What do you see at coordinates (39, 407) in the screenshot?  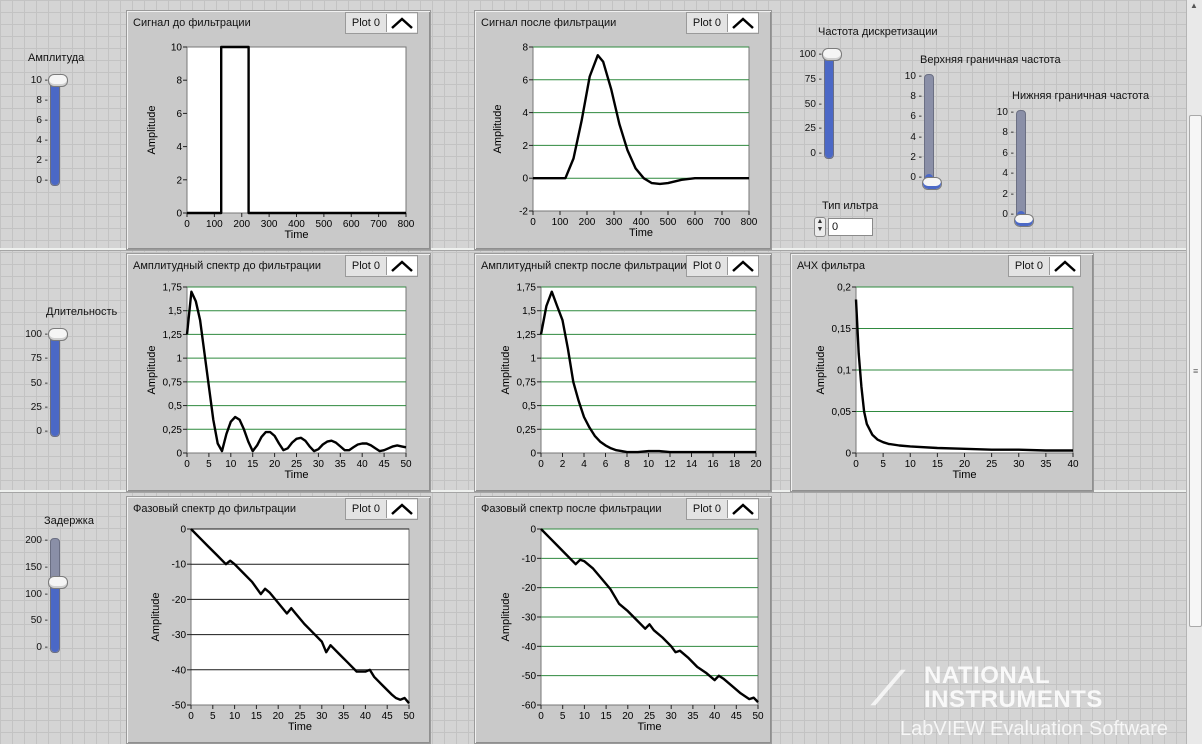 I see `slider-tick-label: 25 -` at bounding box center [39, 407].